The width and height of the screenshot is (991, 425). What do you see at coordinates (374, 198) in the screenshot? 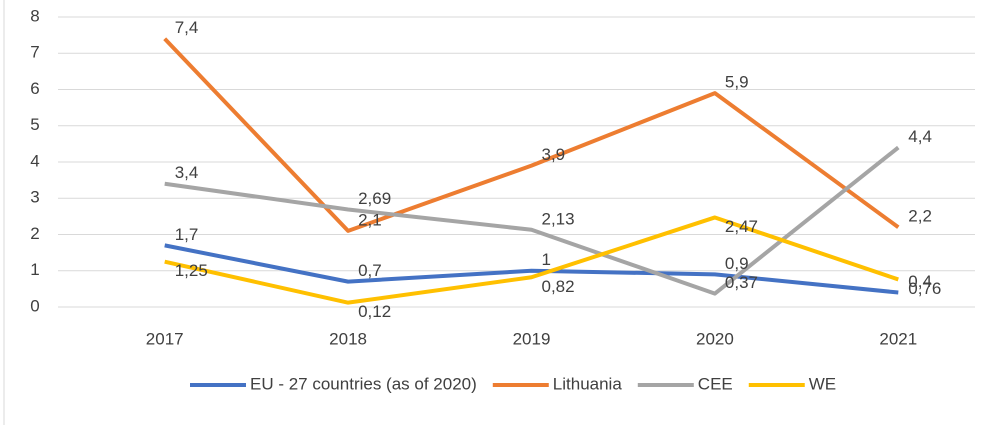
I see `data-label: 2,69` at bounding box center [374, 198].